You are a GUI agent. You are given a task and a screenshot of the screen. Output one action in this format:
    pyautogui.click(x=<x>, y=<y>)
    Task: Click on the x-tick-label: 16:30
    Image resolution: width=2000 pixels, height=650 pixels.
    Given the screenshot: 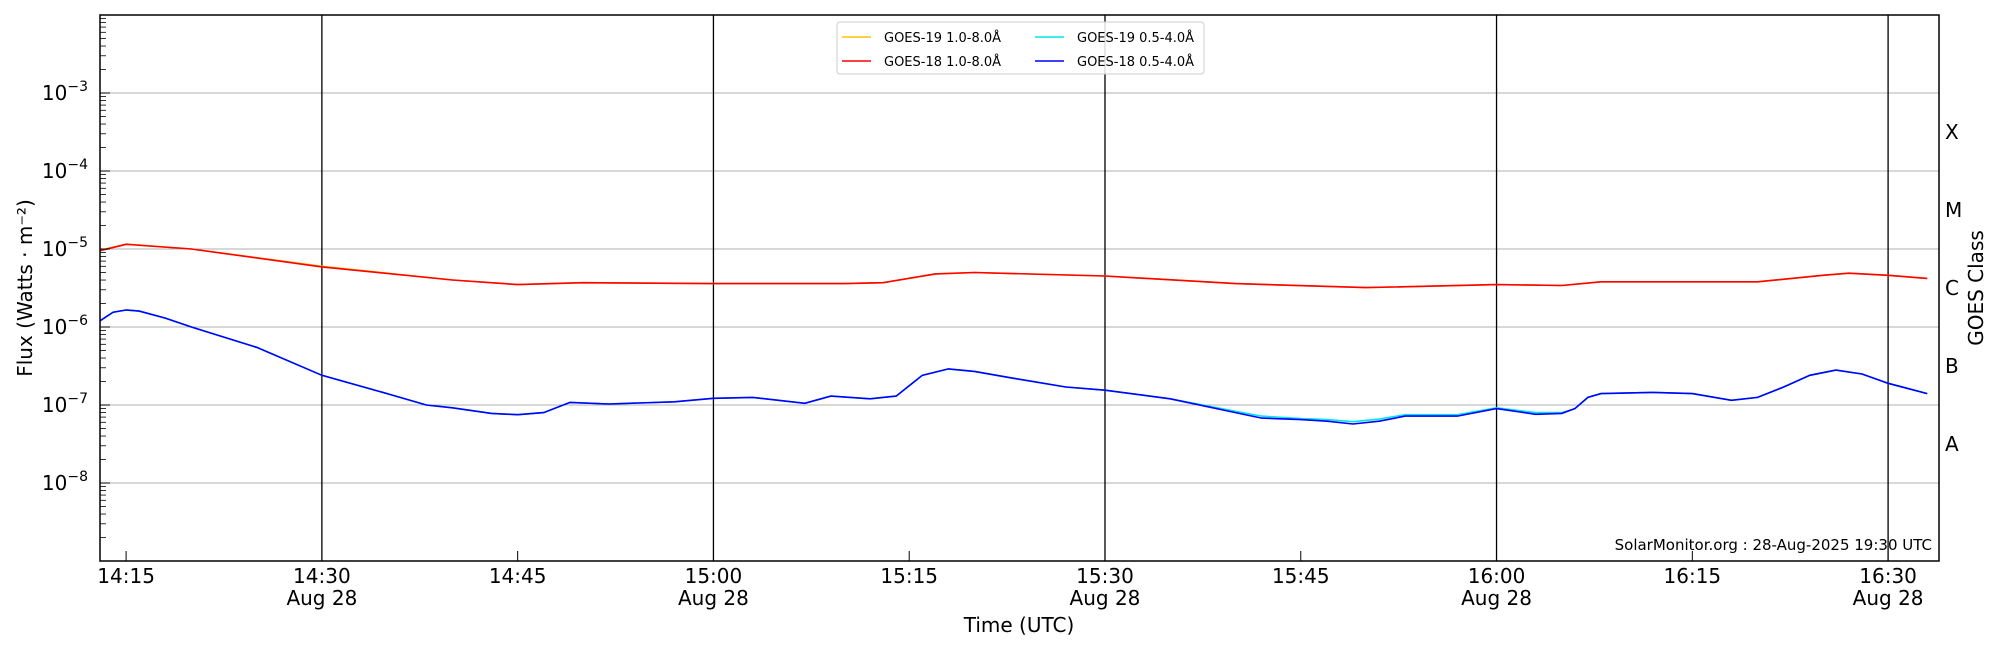 What is the action you would take?
    pyautogui.click(x=1888, y=576)
    